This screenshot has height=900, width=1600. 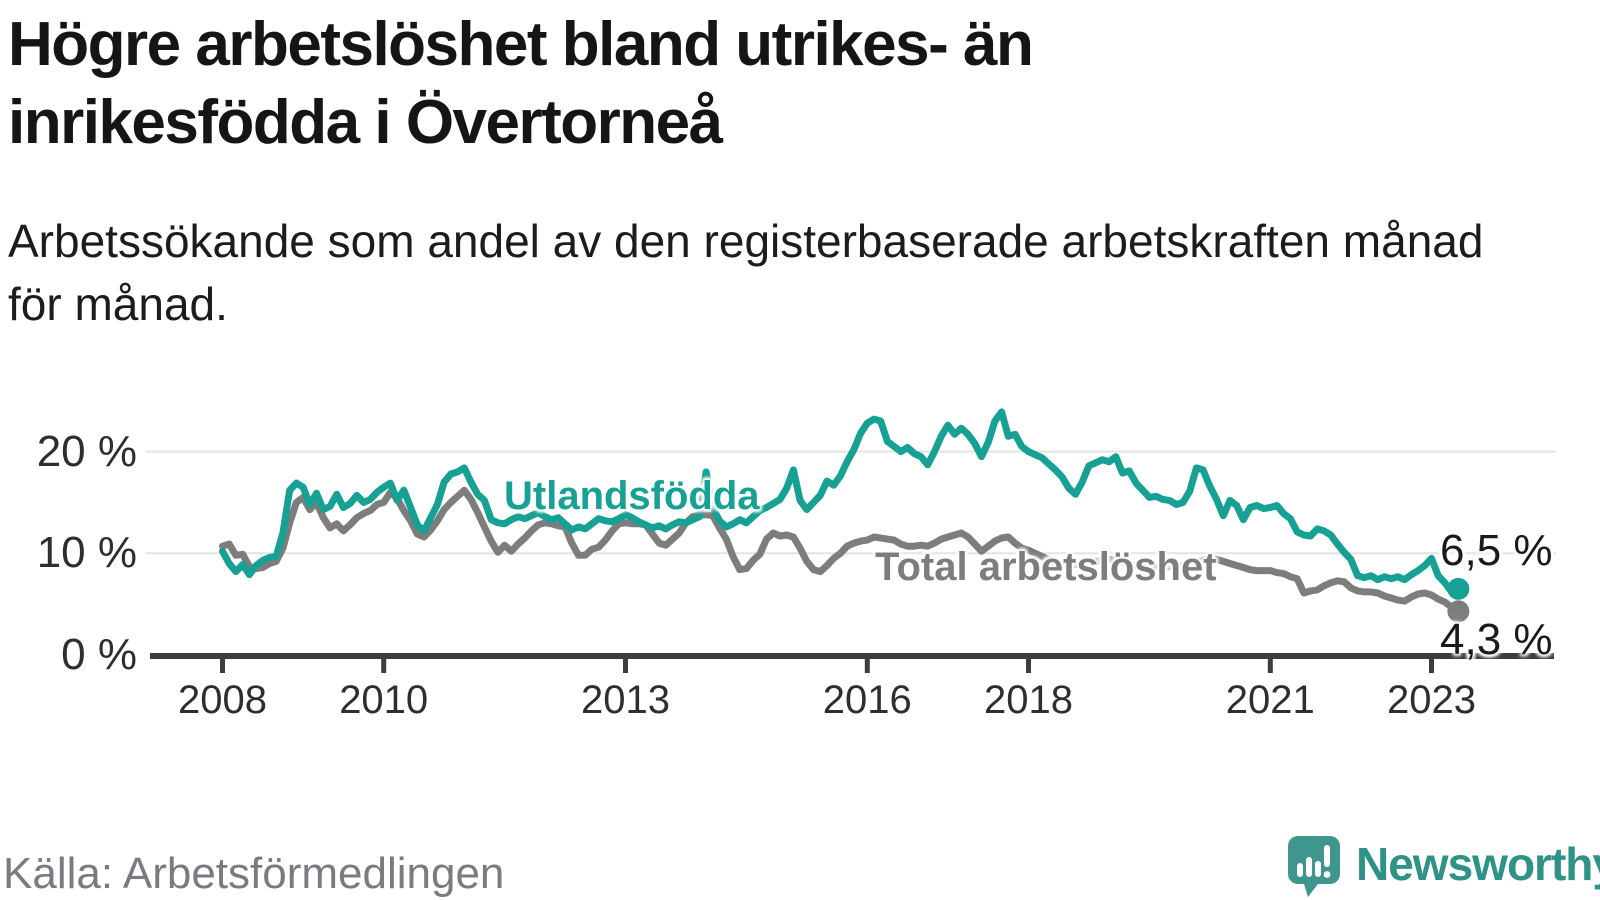 What do you see at coordinates (632, 496) in the screenshot?
I see `series-label-utlandsfodda: Utlandsfödda` at bounding box center [632, 496].